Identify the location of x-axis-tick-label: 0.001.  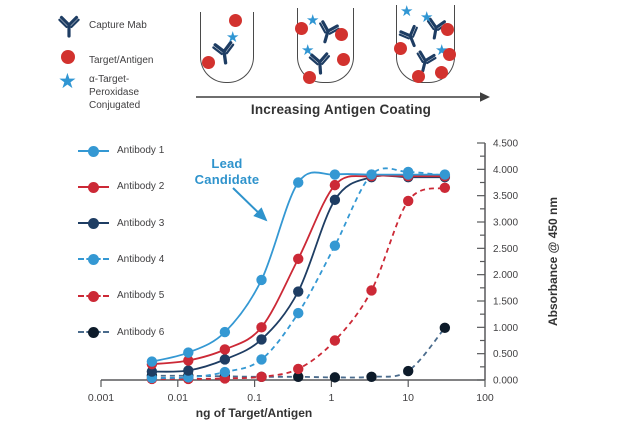
(101, 398).